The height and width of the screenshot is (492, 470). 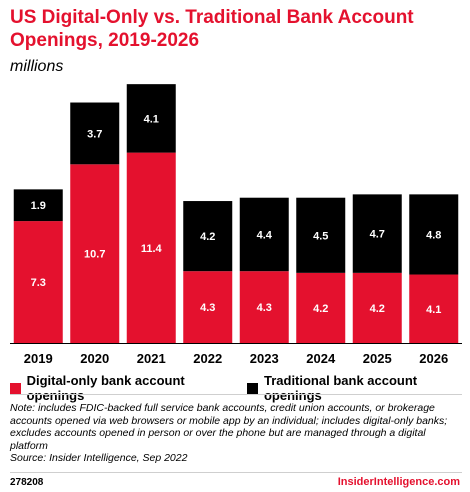 I want to click on data-label-digital-2023: 4.3, so click(x=264, y=308).